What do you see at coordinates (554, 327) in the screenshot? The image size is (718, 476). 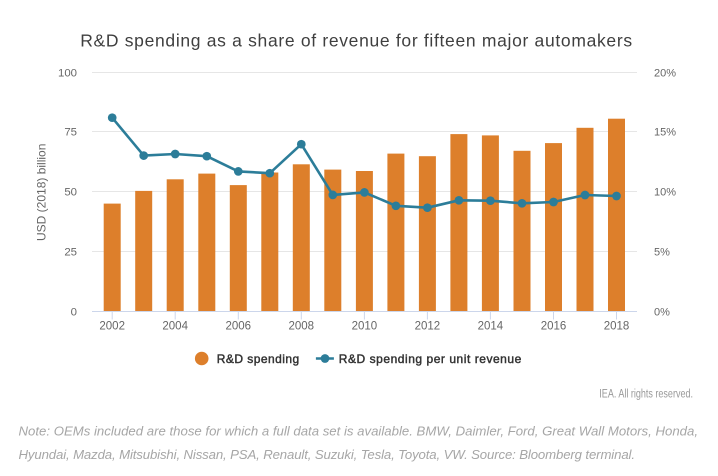 I see `svg-text: 2016` at bounding box center [554, 327].